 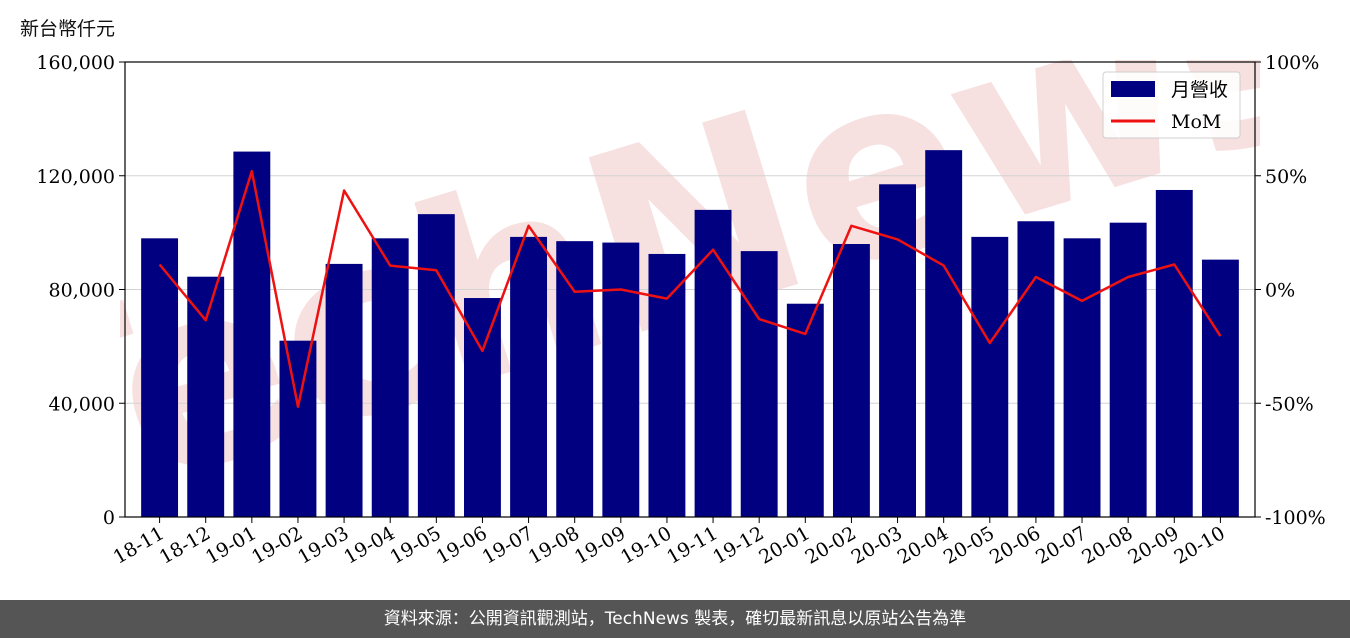 What do you see at coordinates (675, 619) in the screenshot?
I see `footer-note: 資料來源：公開資訊觀測站，TechNews 製表，確切最新訊息以原站公告為準` at bounding box center [675, 619].